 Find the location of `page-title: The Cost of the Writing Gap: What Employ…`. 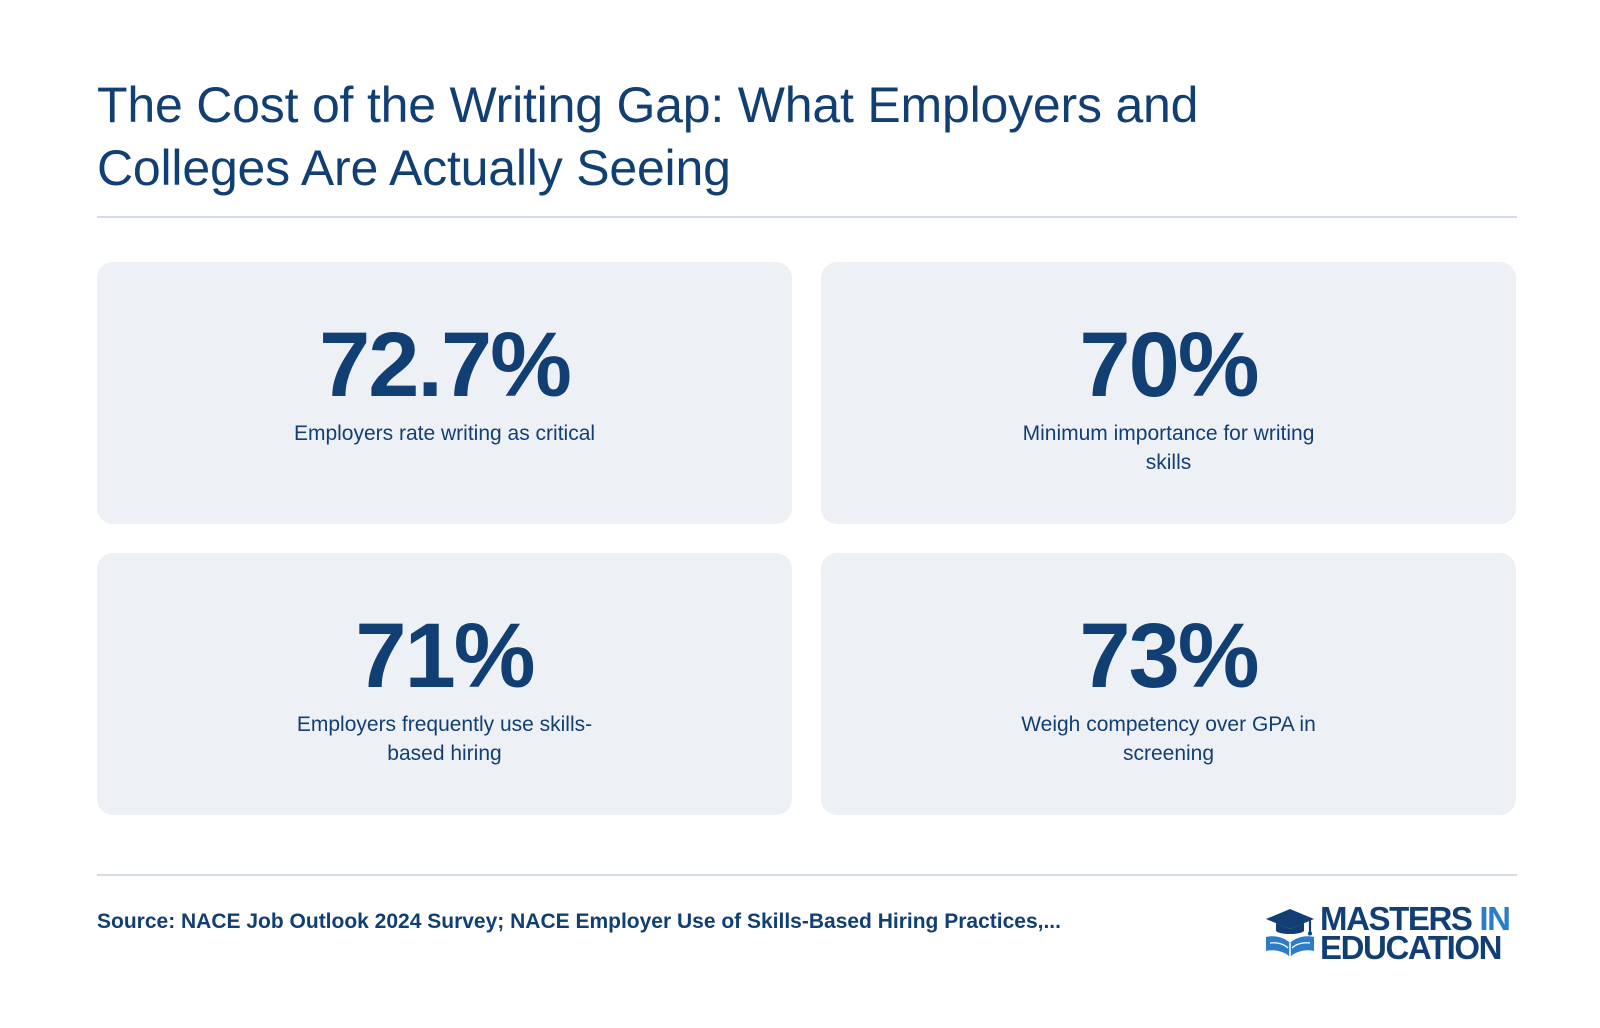

page-title: The Cost of the Writing Gap: What Employ… is located at coordinates (648, 136).